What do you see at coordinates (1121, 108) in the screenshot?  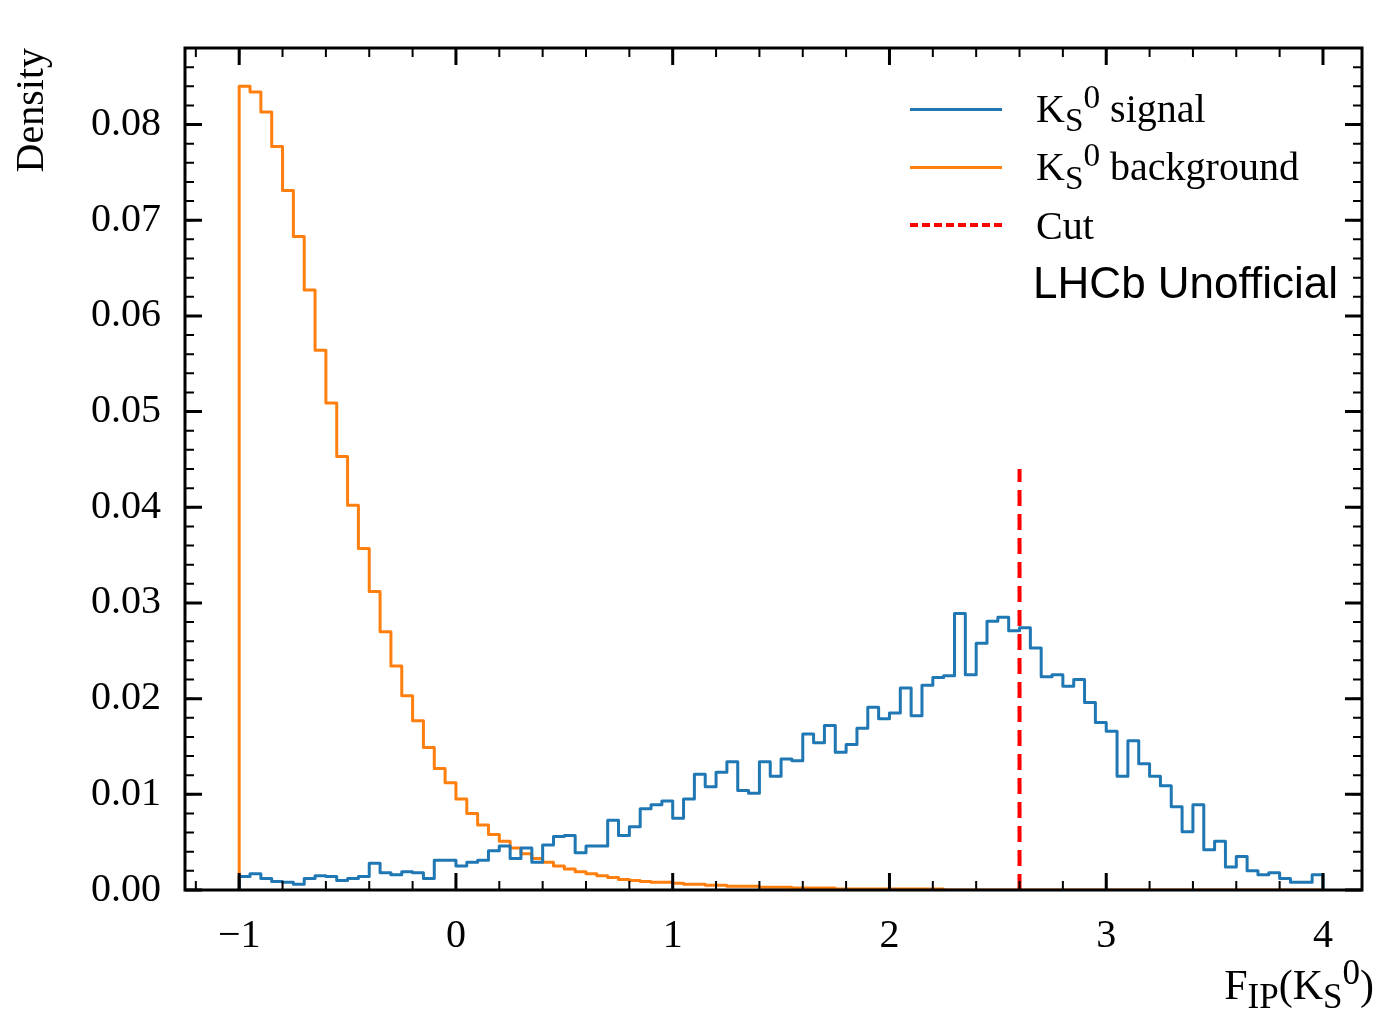 I see `legend-label: K$_{S}$$^{0}$ signal` at bounding box center [1121, 108].